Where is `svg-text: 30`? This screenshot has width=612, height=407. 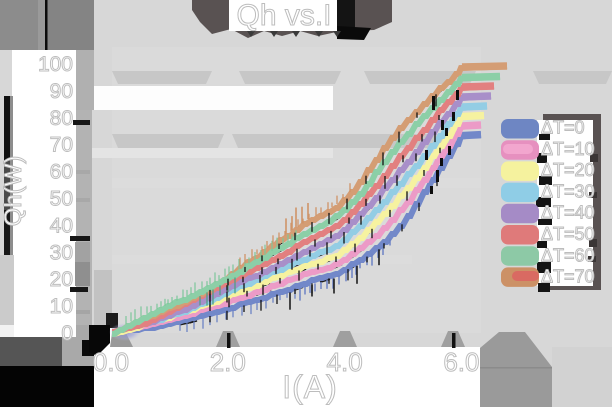 svg-text: 30 is located at coordinates (61, 252).